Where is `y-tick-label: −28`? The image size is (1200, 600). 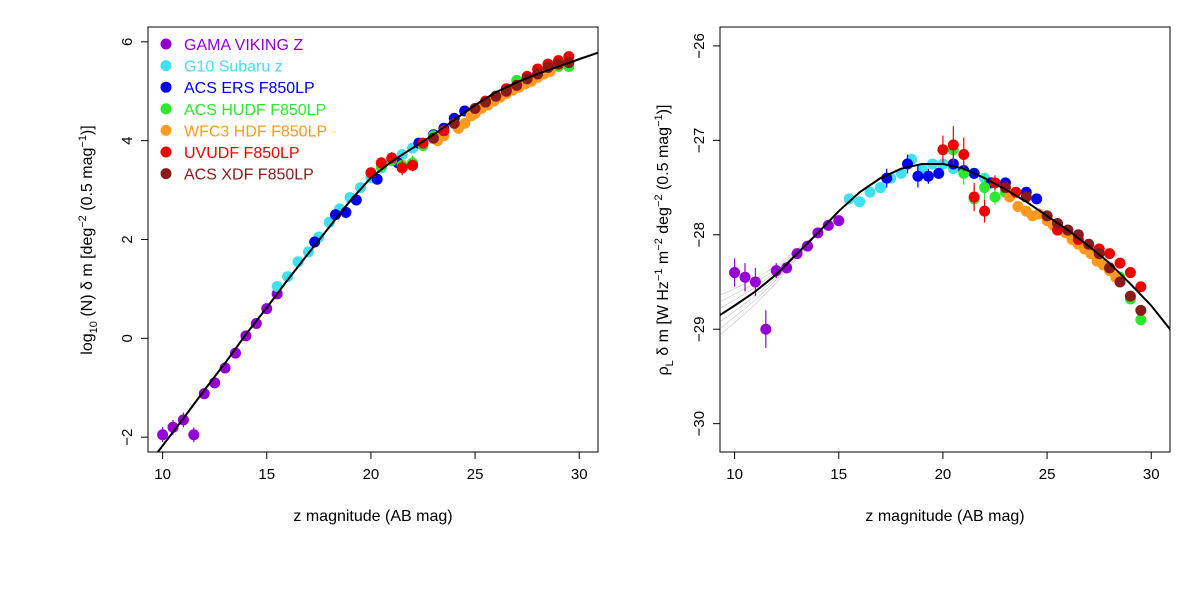 y-tick-label: −28 is located at coordinates (699, 234).